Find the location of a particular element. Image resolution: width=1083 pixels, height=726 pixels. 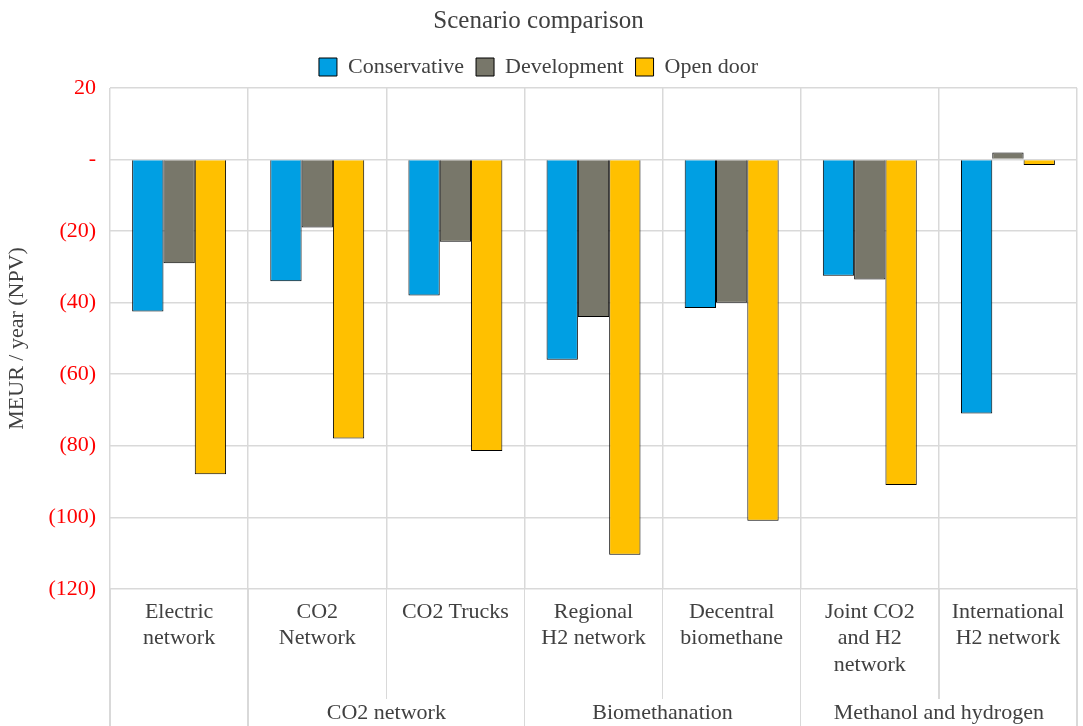

y-tick-label: (40) is located at coordinates (78, 301).